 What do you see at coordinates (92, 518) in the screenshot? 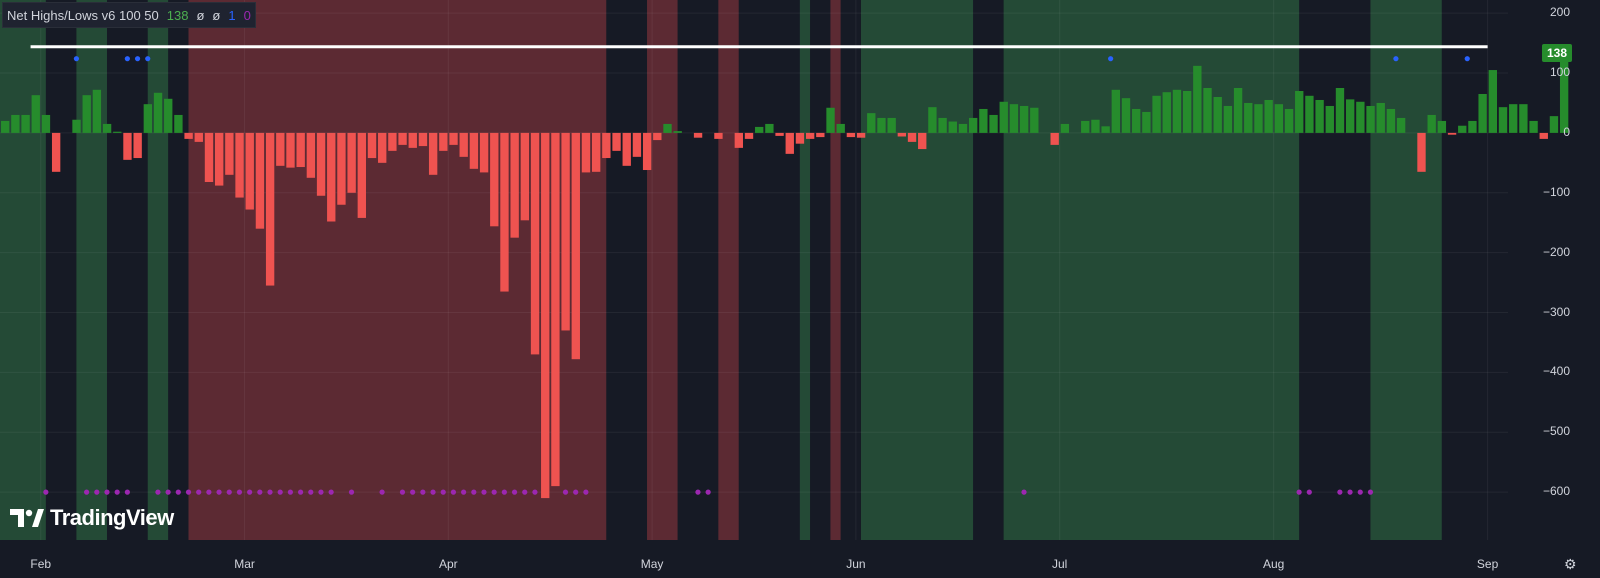
I see `tradingview-logo: TradingView` at bounding box center [92, 518].